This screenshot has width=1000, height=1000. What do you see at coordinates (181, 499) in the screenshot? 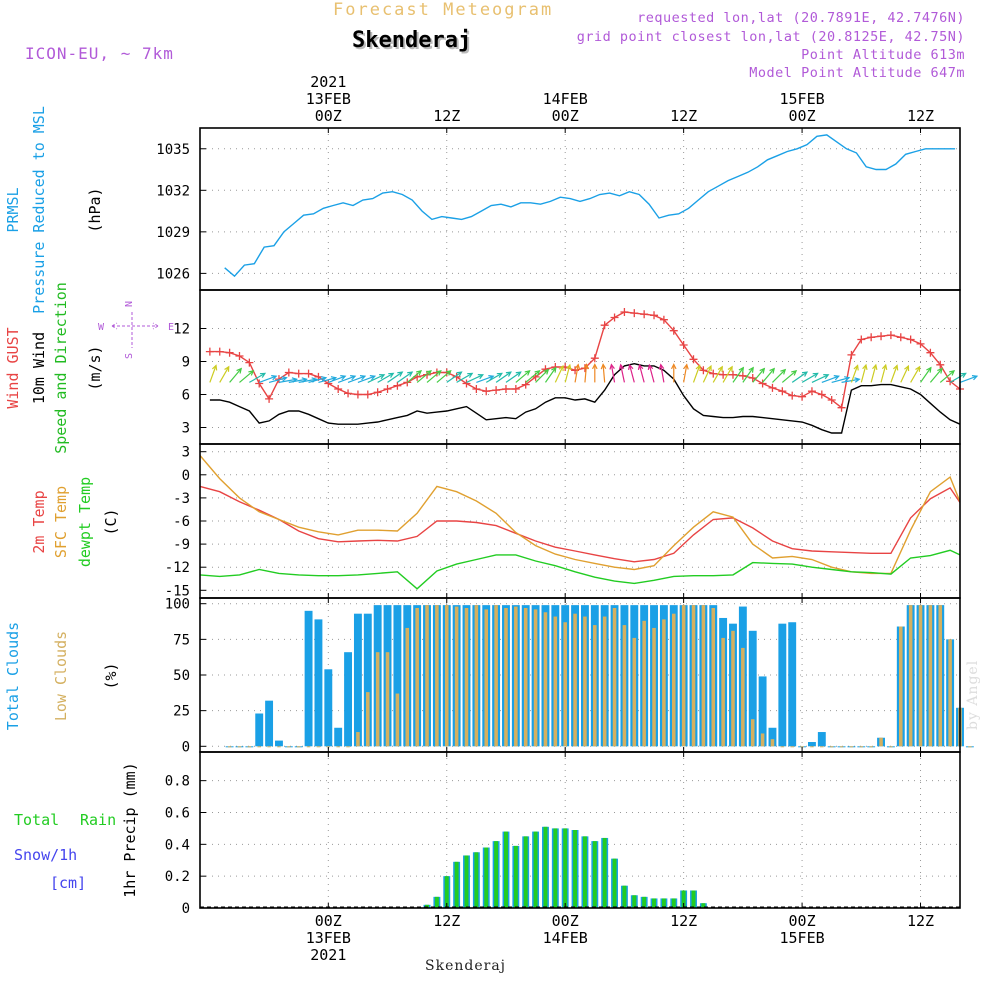
I see `ytick-label-temperature-4: -3` at bounding box center [181, 499].